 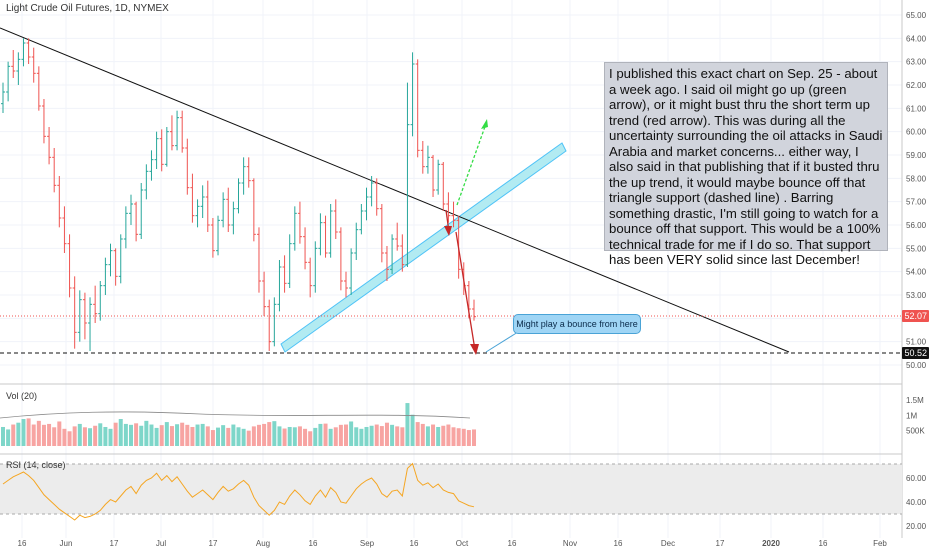 I want to click on bounce-callout: Might play a bounce from here, so click(x=577, y=324).